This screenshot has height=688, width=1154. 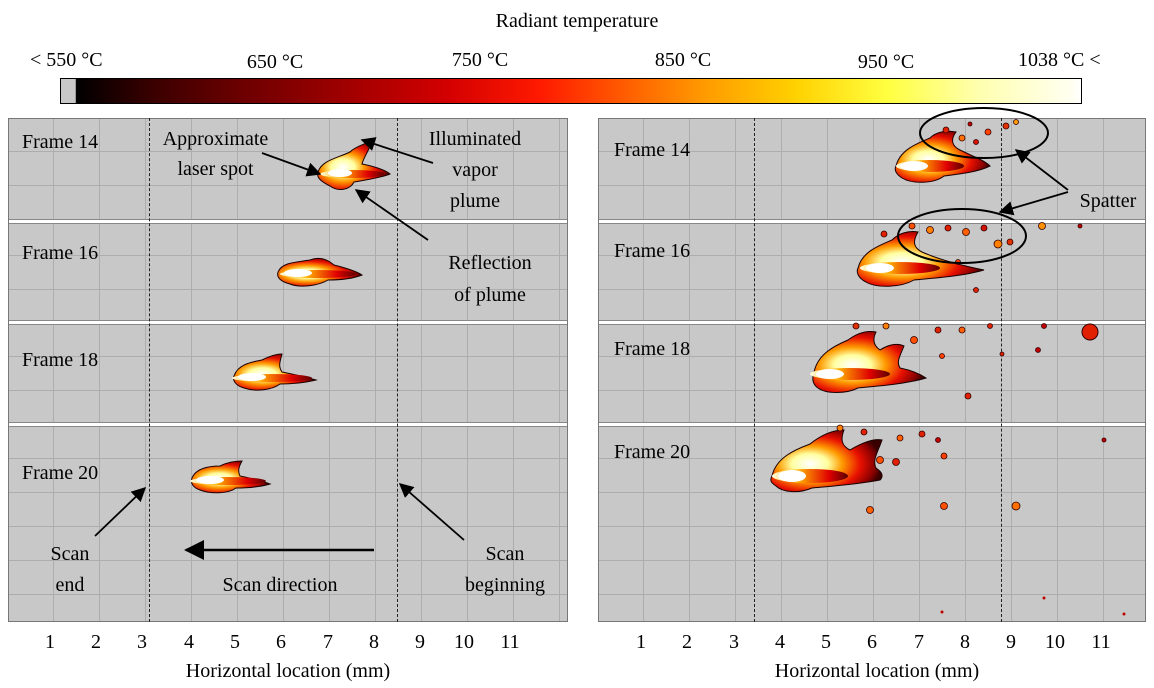 I want to click on annotation-illuminated-2: vapor, so click(x=475, y=170).